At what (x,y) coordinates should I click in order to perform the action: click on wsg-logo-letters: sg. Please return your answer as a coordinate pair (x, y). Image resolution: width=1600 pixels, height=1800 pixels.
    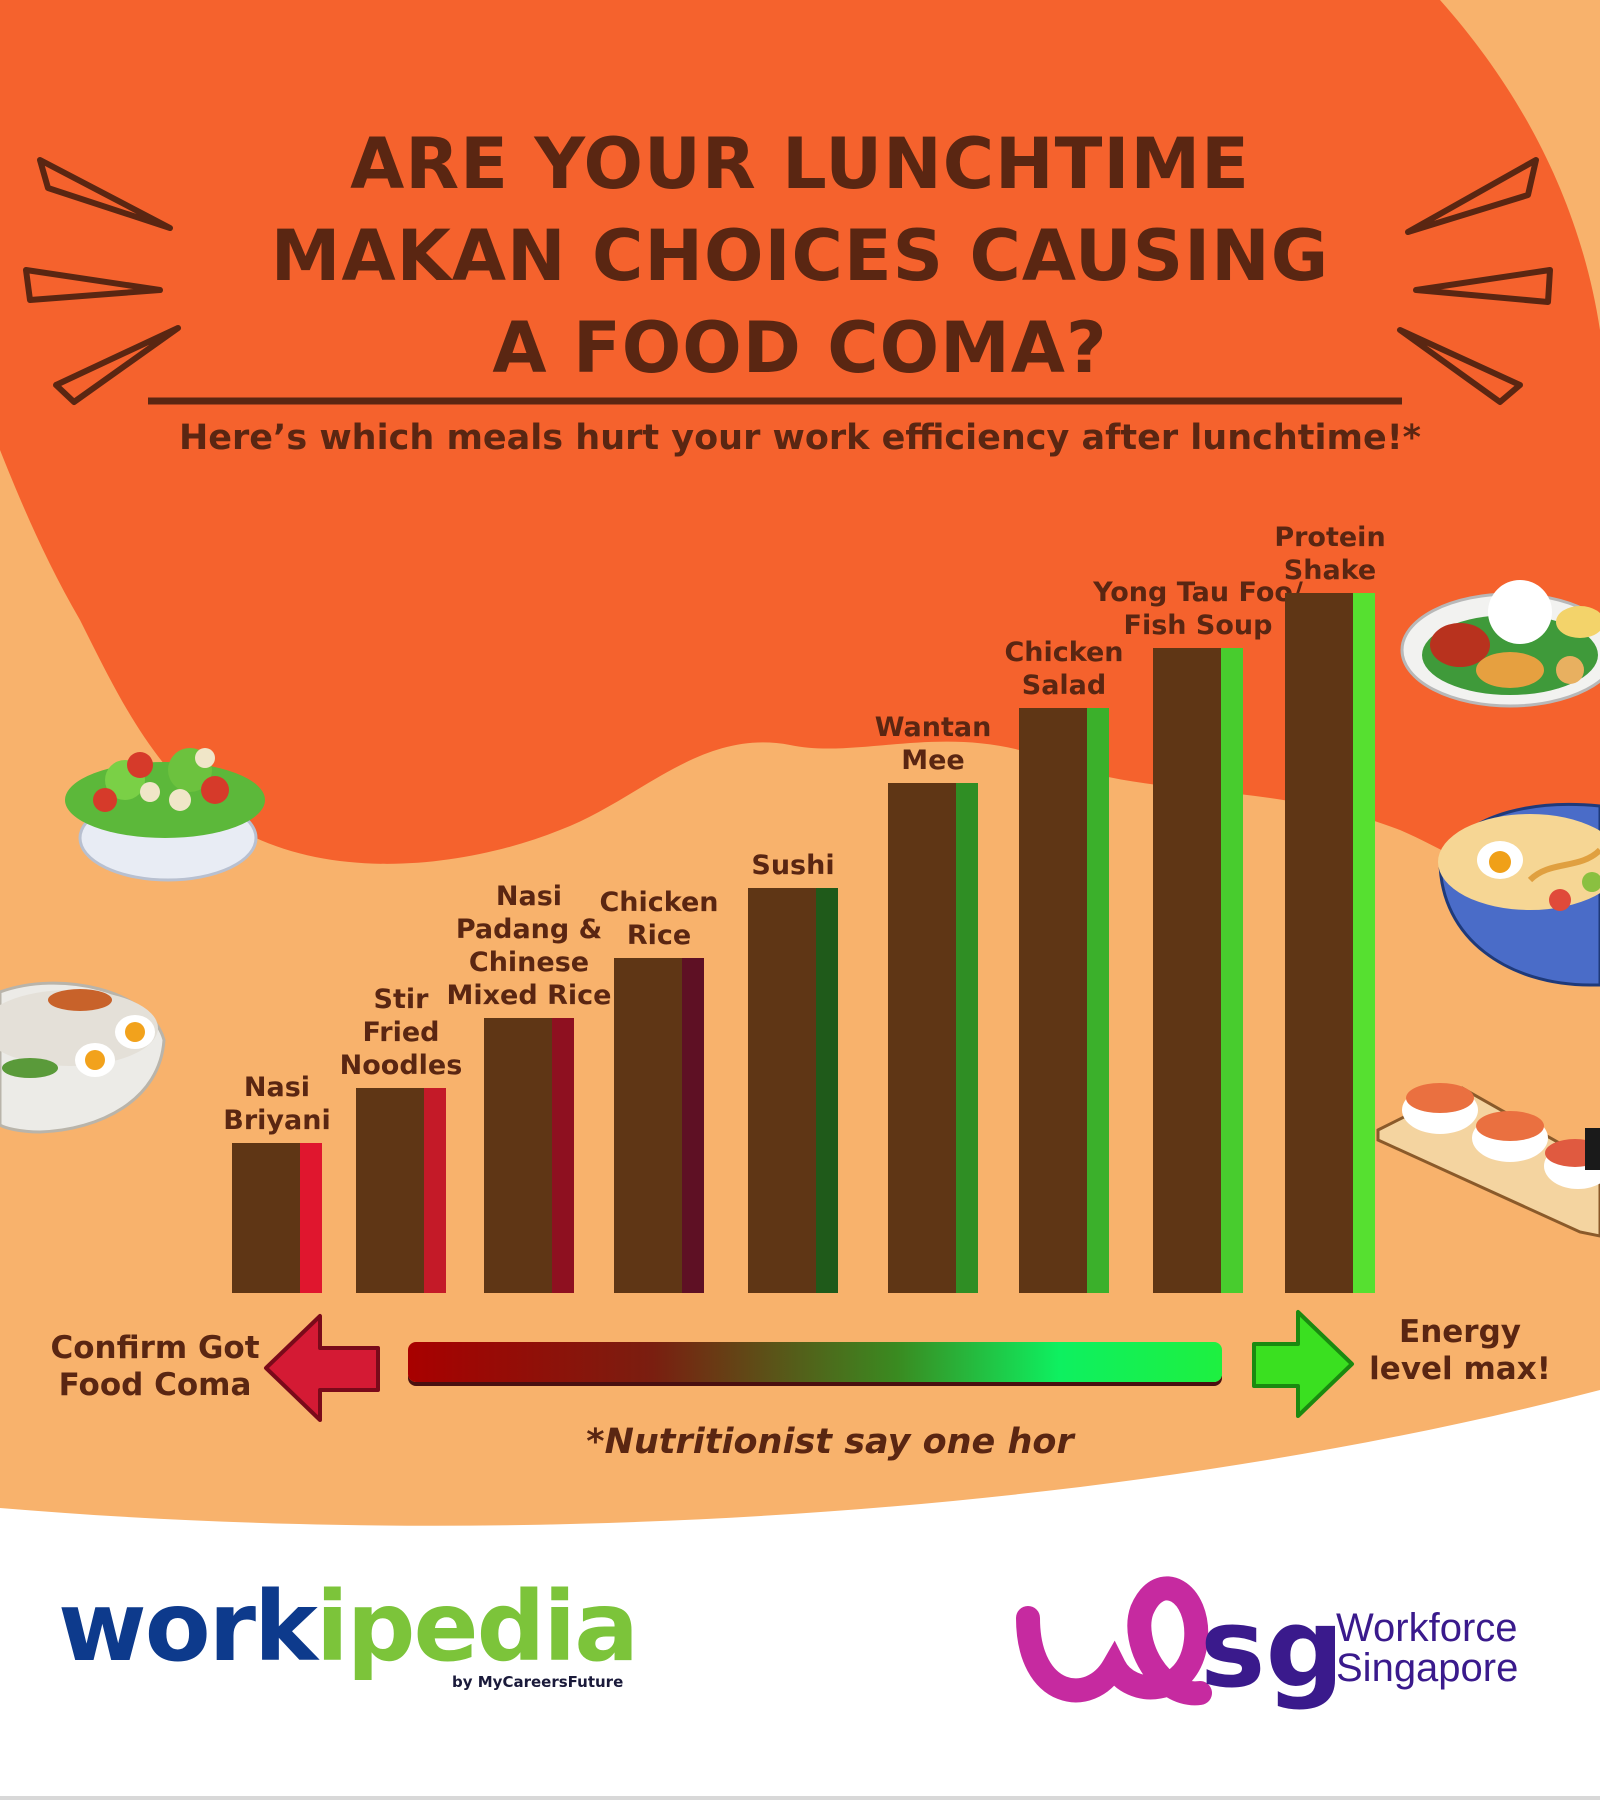
    Looking at the image, I should click on (1270, 1648).